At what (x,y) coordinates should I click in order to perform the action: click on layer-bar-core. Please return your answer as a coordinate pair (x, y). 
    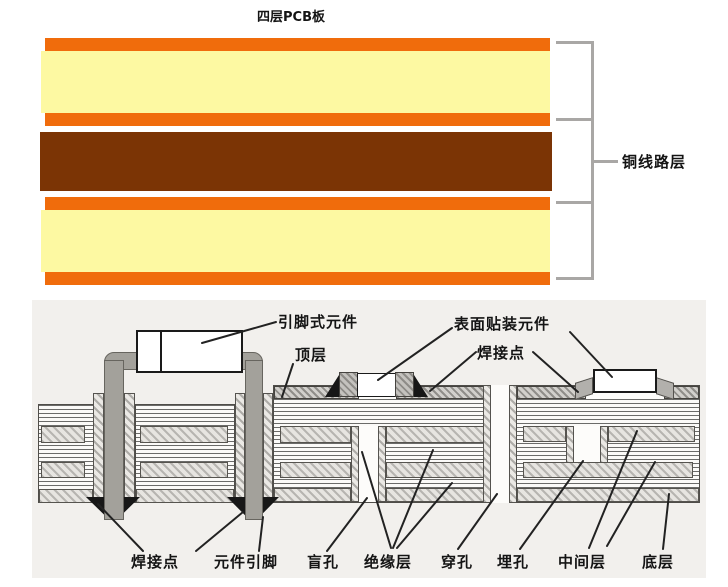
    Looking at the image, I should click on (296, 161).